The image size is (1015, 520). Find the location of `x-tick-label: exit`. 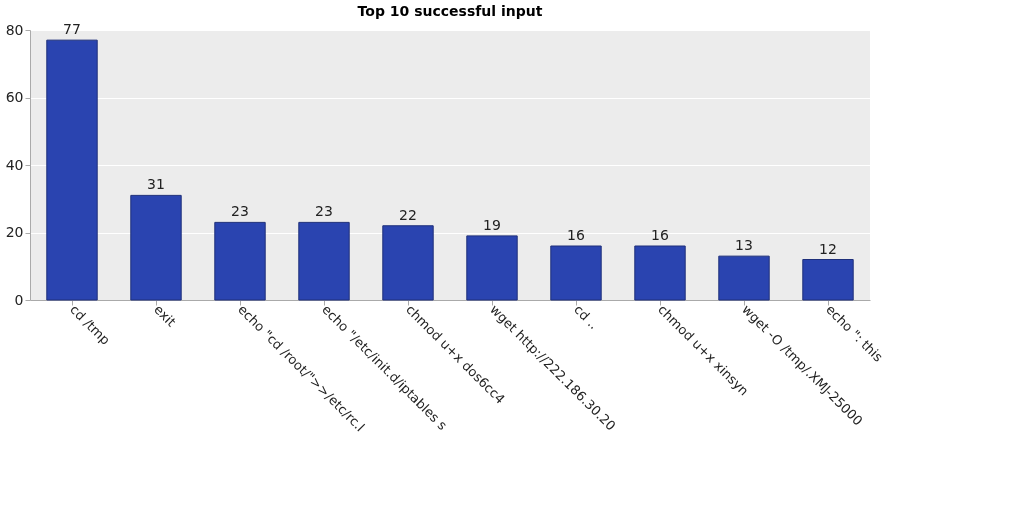

x-tick-label: exit is located at coordinates (165, 315).